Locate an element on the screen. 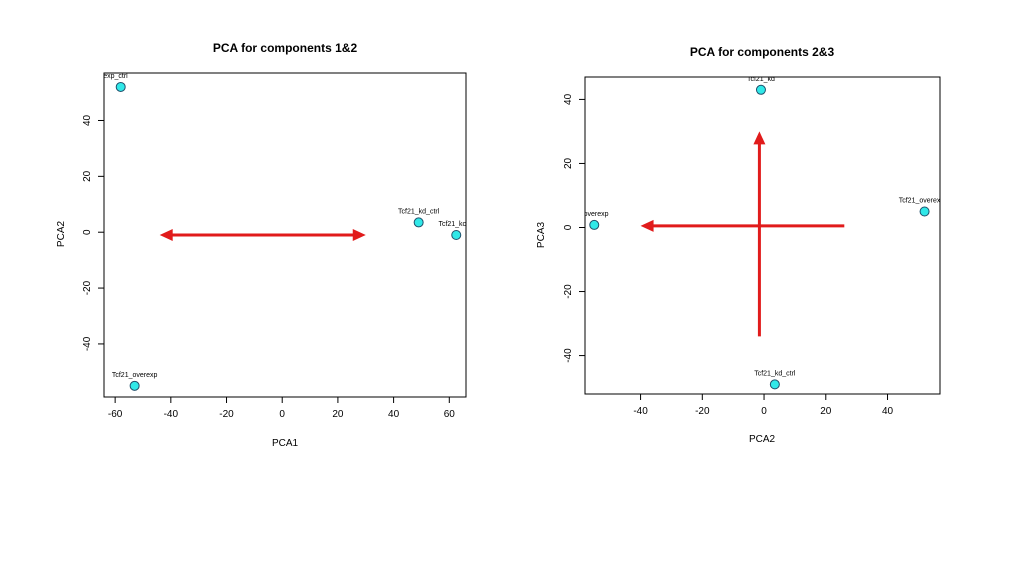  chart-title: PCA for components 2&3 is located at coordinates (762, 52).